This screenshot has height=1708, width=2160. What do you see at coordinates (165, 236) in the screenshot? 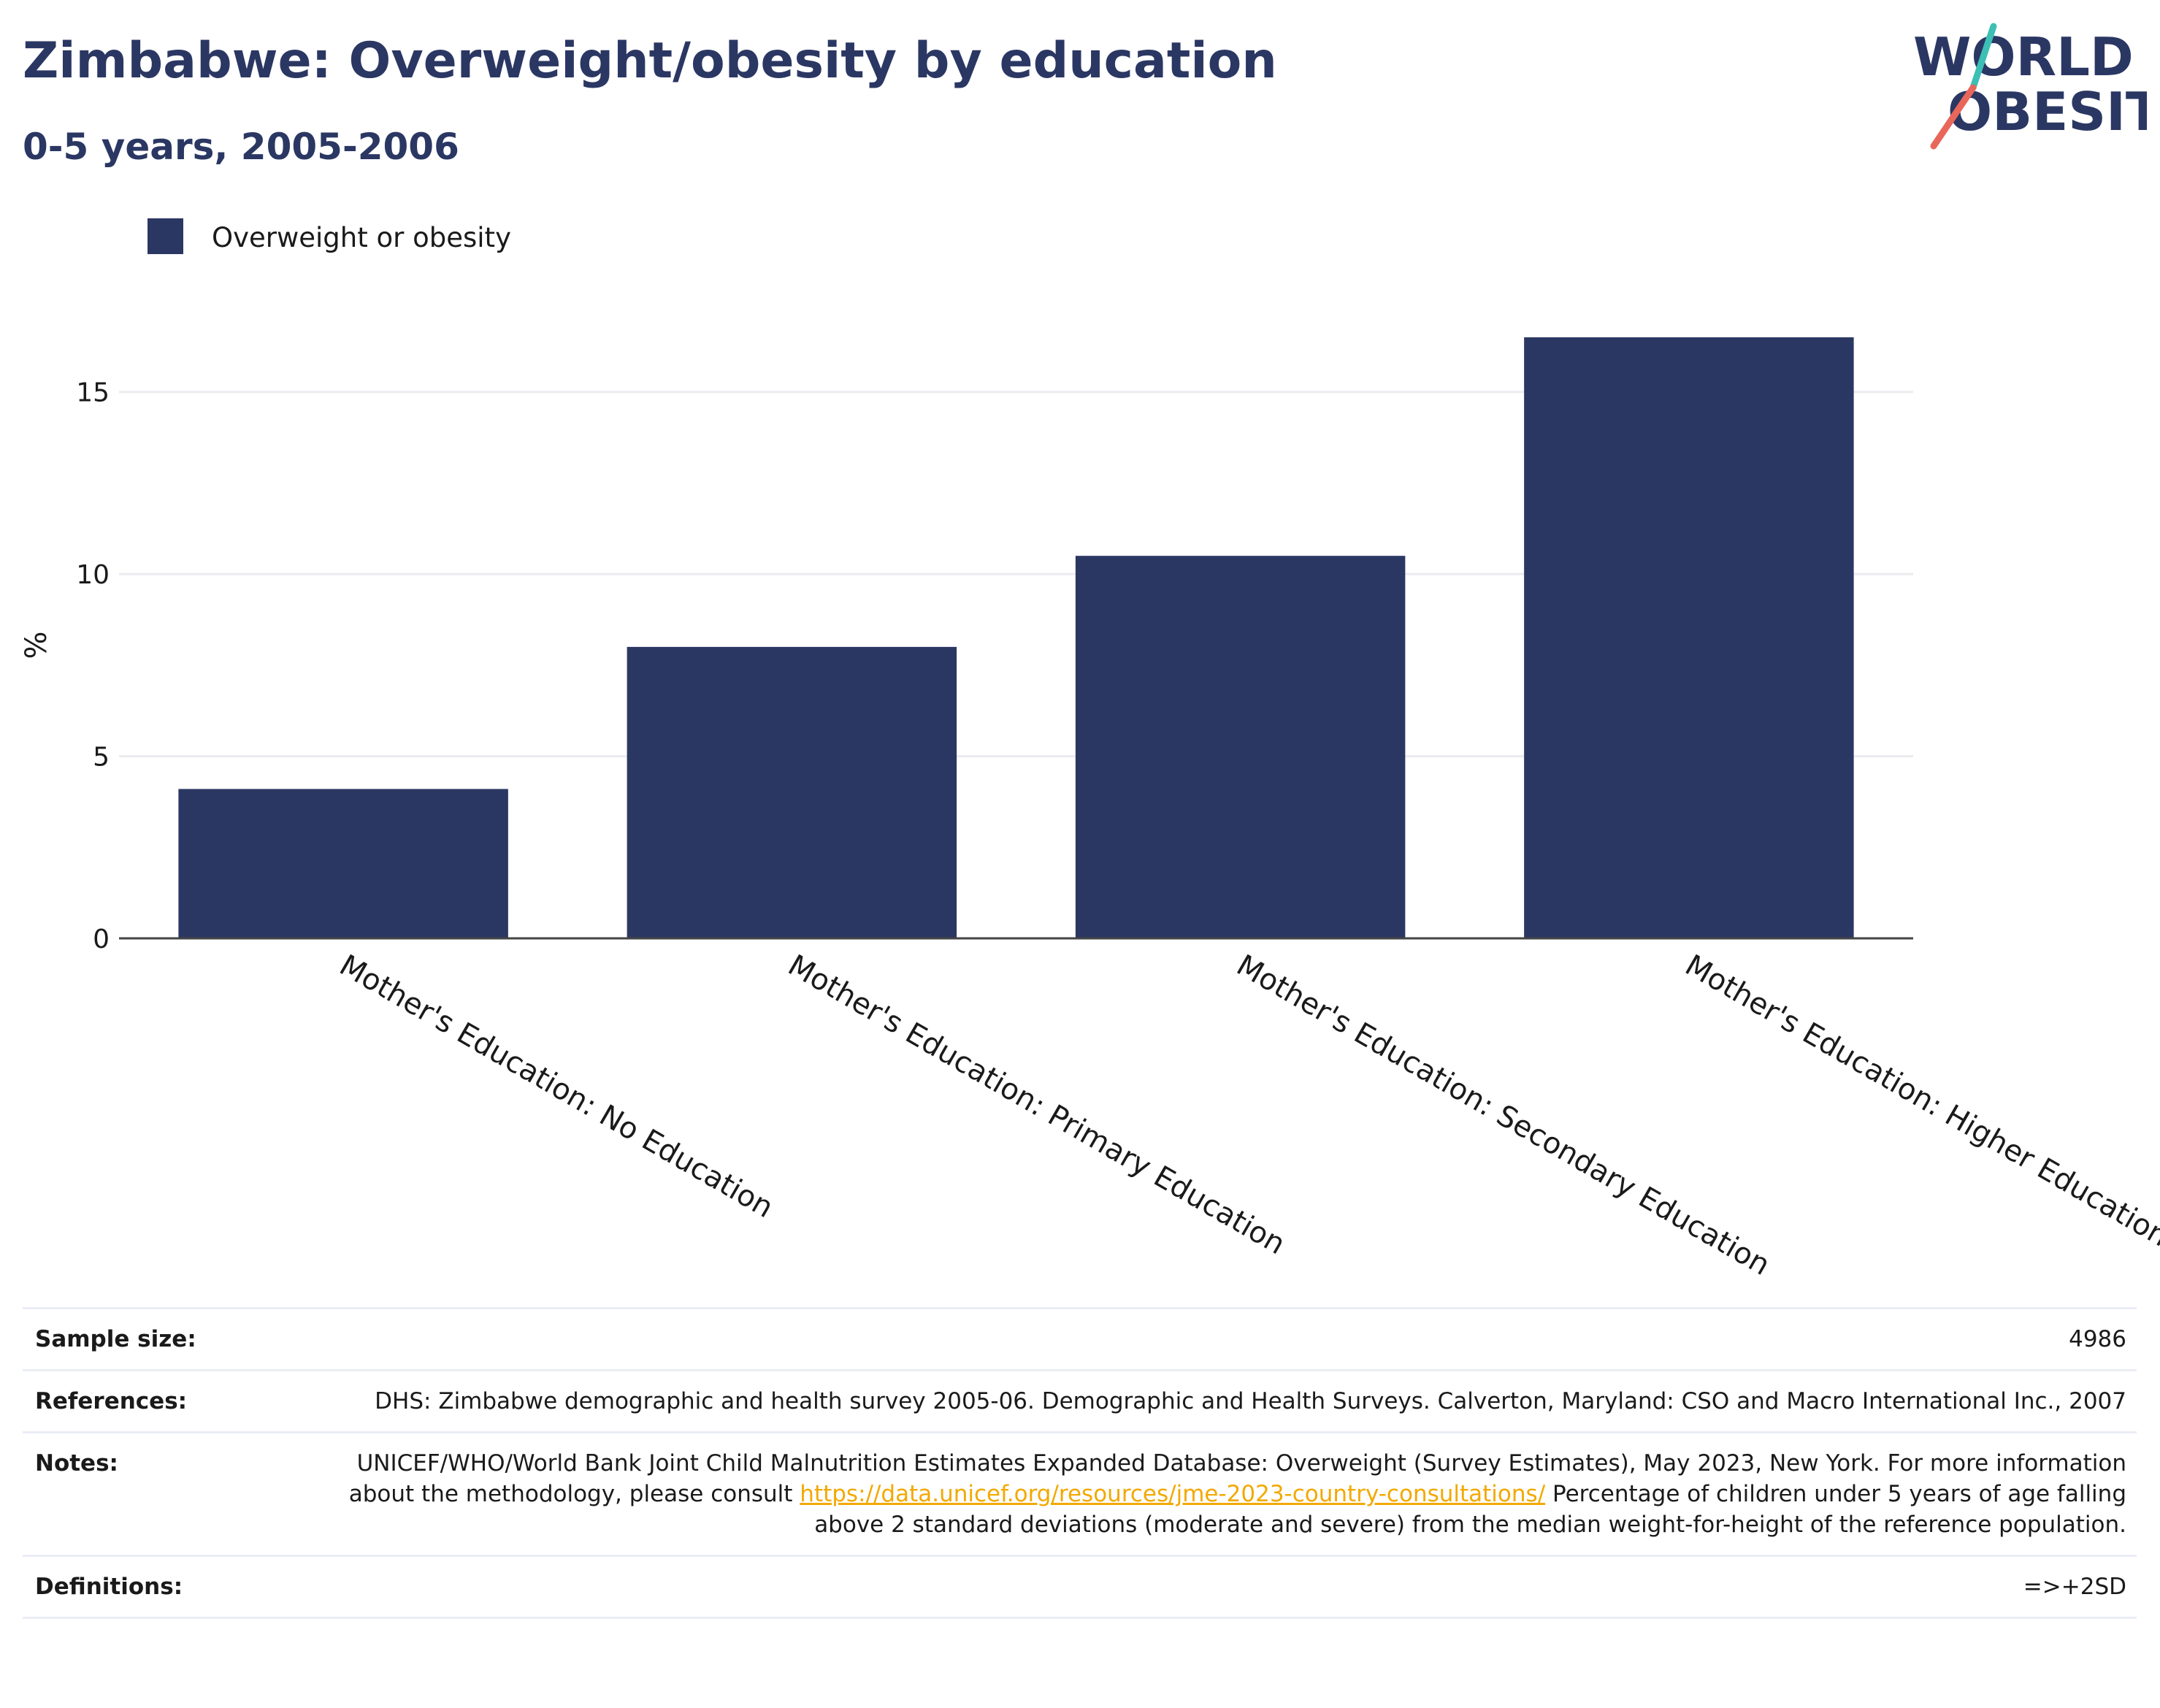
I see `legend-swatch` at bounding box center [165, 236].